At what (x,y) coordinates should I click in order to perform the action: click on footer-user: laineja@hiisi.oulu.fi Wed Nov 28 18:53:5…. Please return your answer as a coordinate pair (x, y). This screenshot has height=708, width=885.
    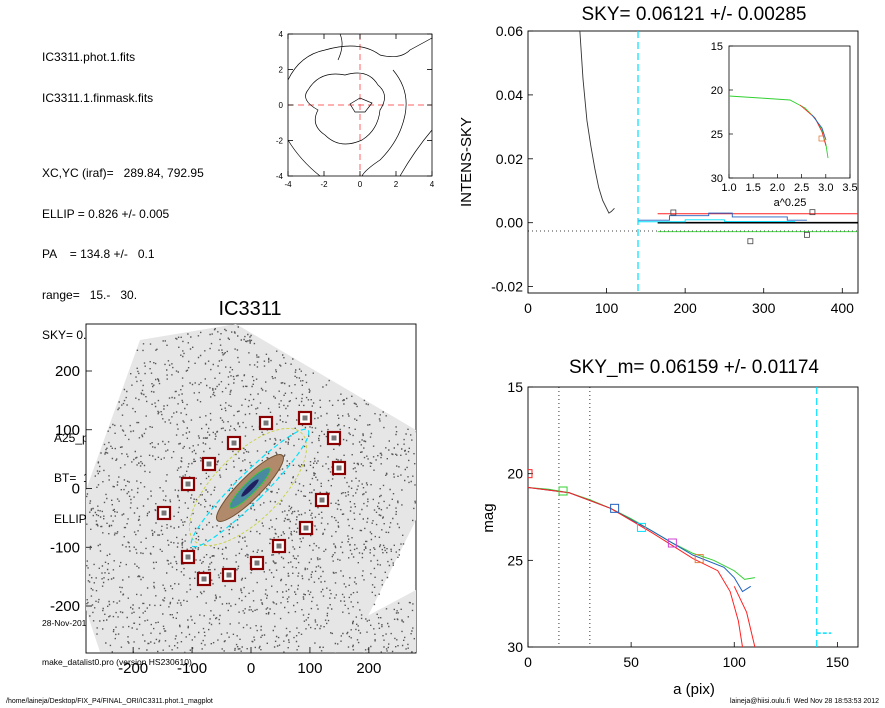
    Looking at the image, I should click on (804, 701).